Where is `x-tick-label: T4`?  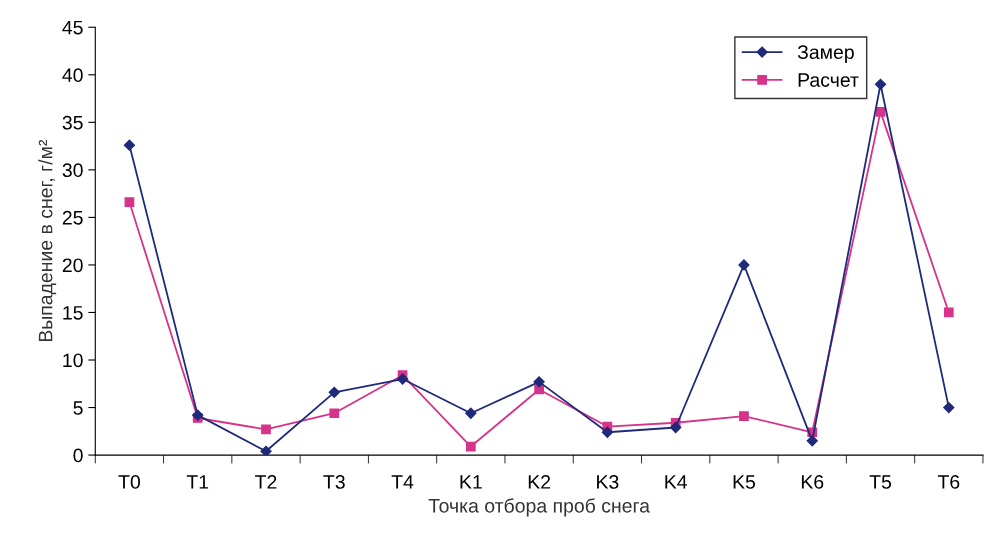 x-tick-label: T4 is located at coordinates (402, 482).